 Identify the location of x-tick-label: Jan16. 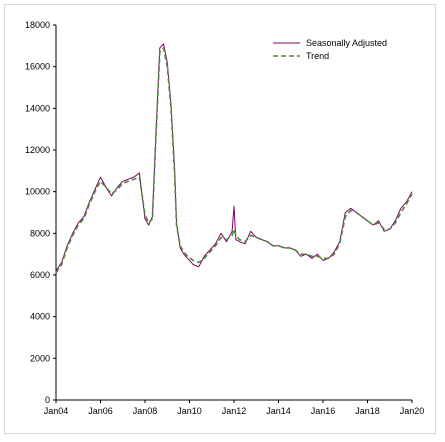
(323, 411).